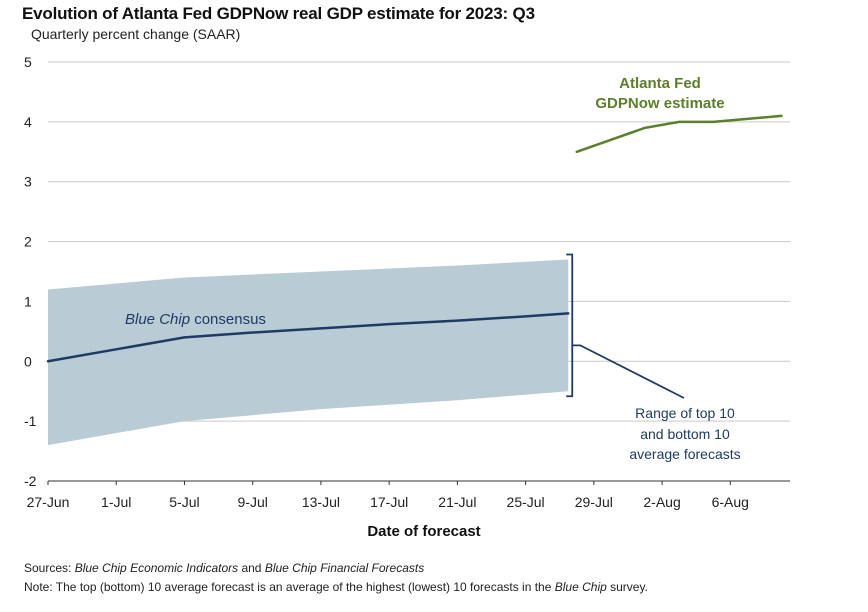 The height and width of the screenshot is (612, 868). I want to click on gdpnow-label-line1: Atlanta Fed, so click(660, 83).